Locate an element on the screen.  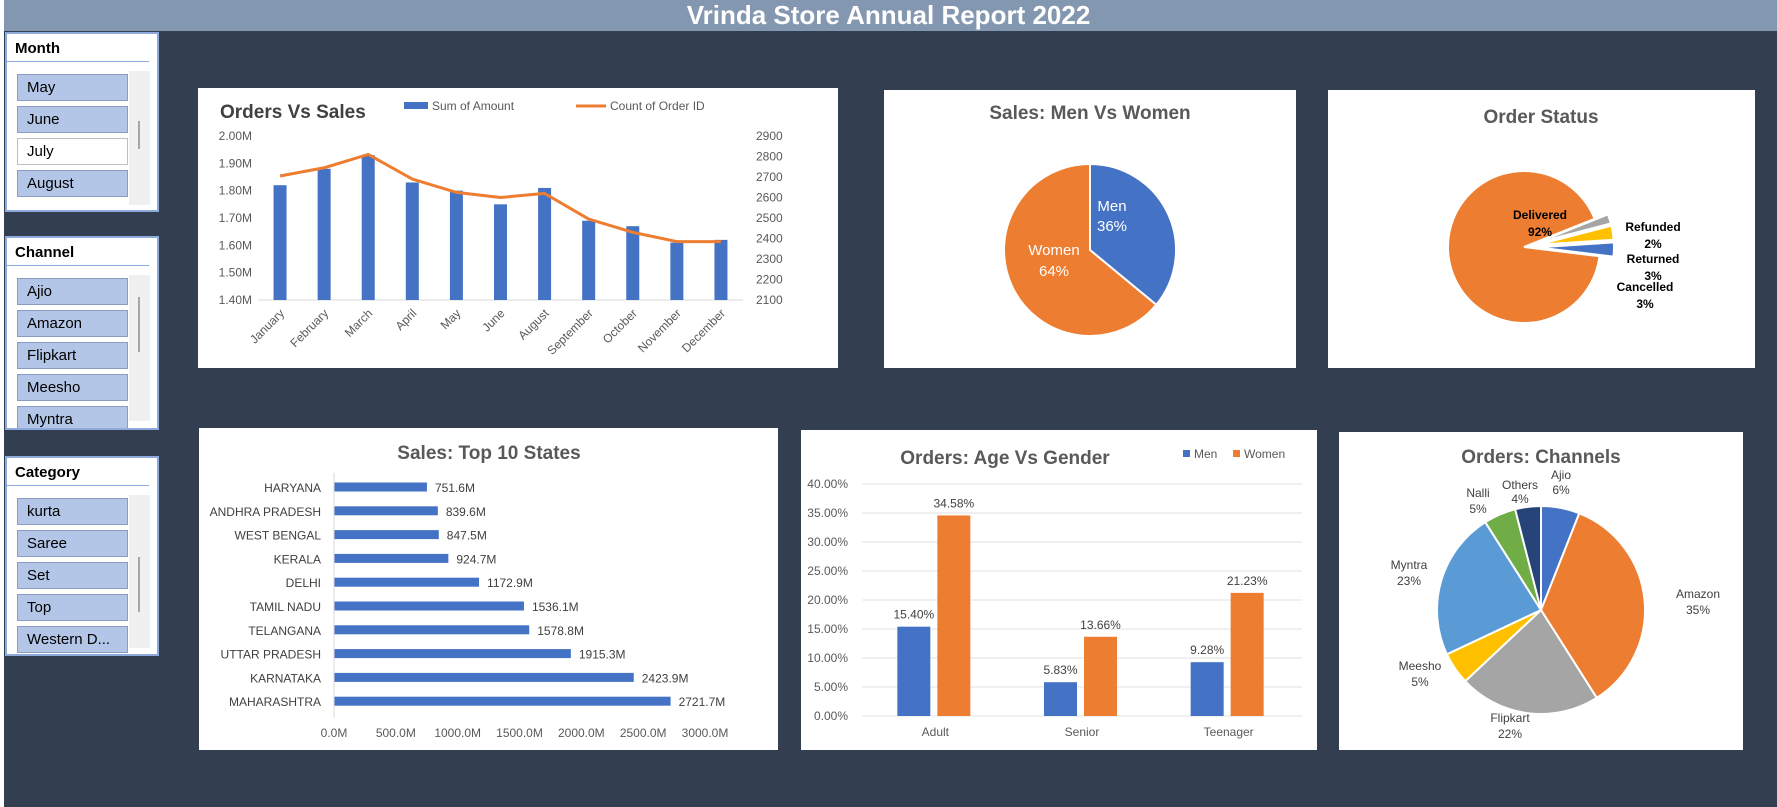
channel-slicer-item-meesho: Meesho is located at coordinates (72, 387).